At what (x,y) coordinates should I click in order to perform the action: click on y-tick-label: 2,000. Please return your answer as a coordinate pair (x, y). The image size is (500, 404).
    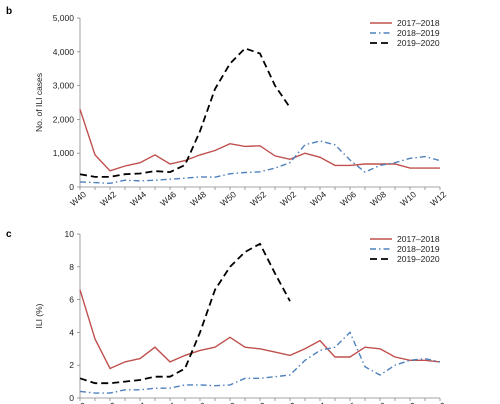
    Looking at the image, I should click on (64, 119).